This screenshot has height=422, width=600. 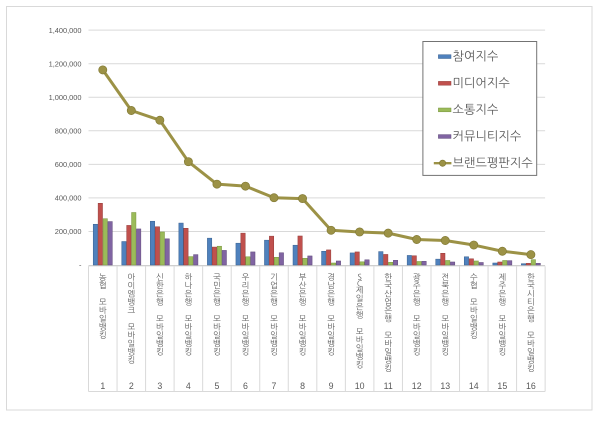 What do you see at coordinates (65, 30) in the screenshot?
I see `svg-text: 1,400,000` at bounding box center [65, 30].